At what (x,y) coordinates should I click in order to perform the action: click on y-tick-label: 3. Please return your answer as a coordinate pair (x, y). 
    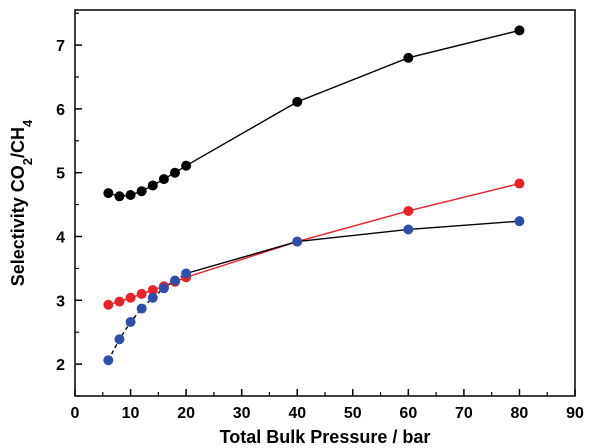
    Looking at the image, I should click on (60, 301).